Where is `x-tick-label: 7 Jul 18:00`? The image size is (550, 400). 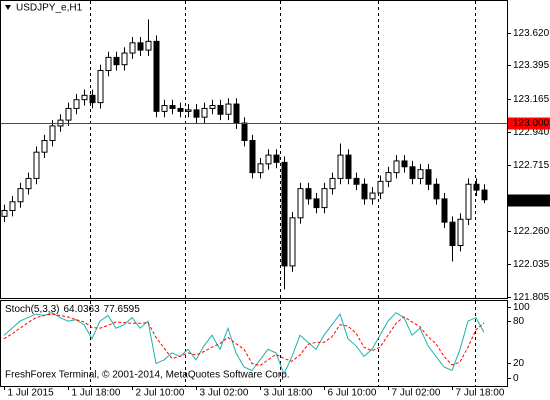
x-tick-label: 7 Jul 18:00 is located at coordinates (480, 393).